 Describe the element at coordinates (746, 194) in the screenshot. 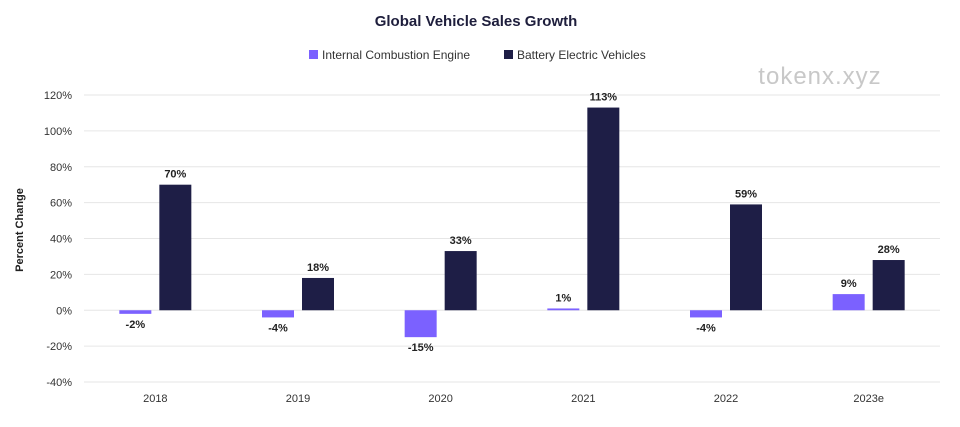

I see `data-label-bev-2022: 59%` at that location.